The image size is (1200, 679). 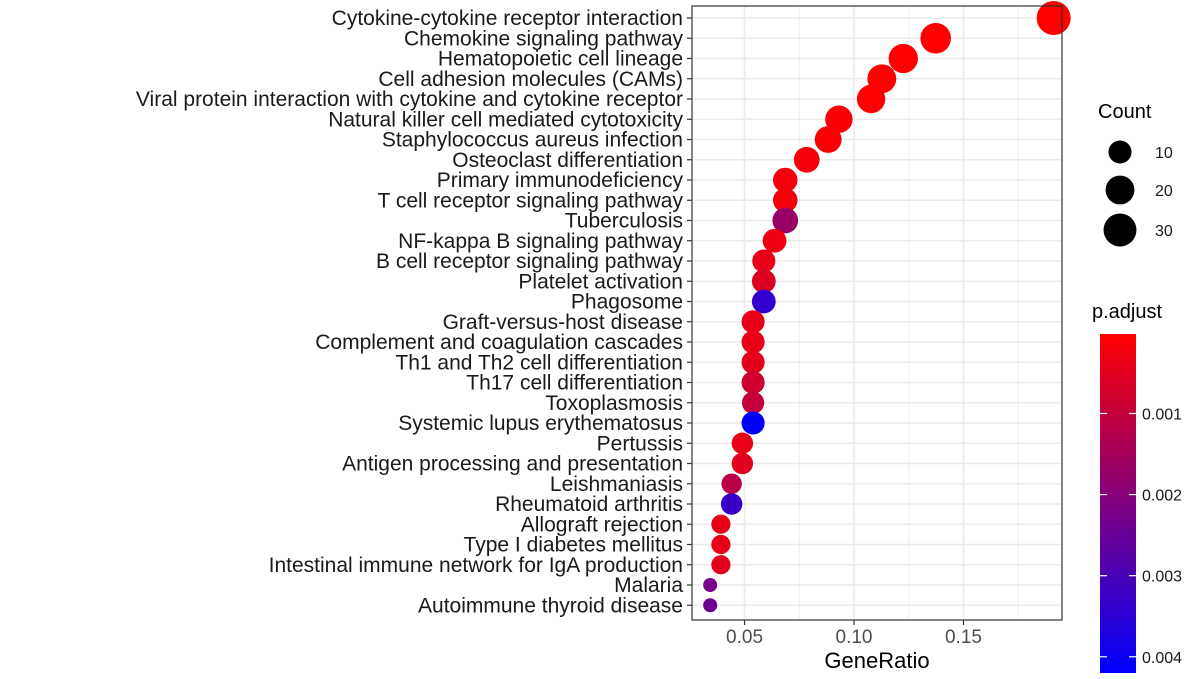 What do you see at coordinates (560, 180) in the screenshot?
I see `y-tick-label: Primary immunodeficiency` at bounding box center [560, 180].